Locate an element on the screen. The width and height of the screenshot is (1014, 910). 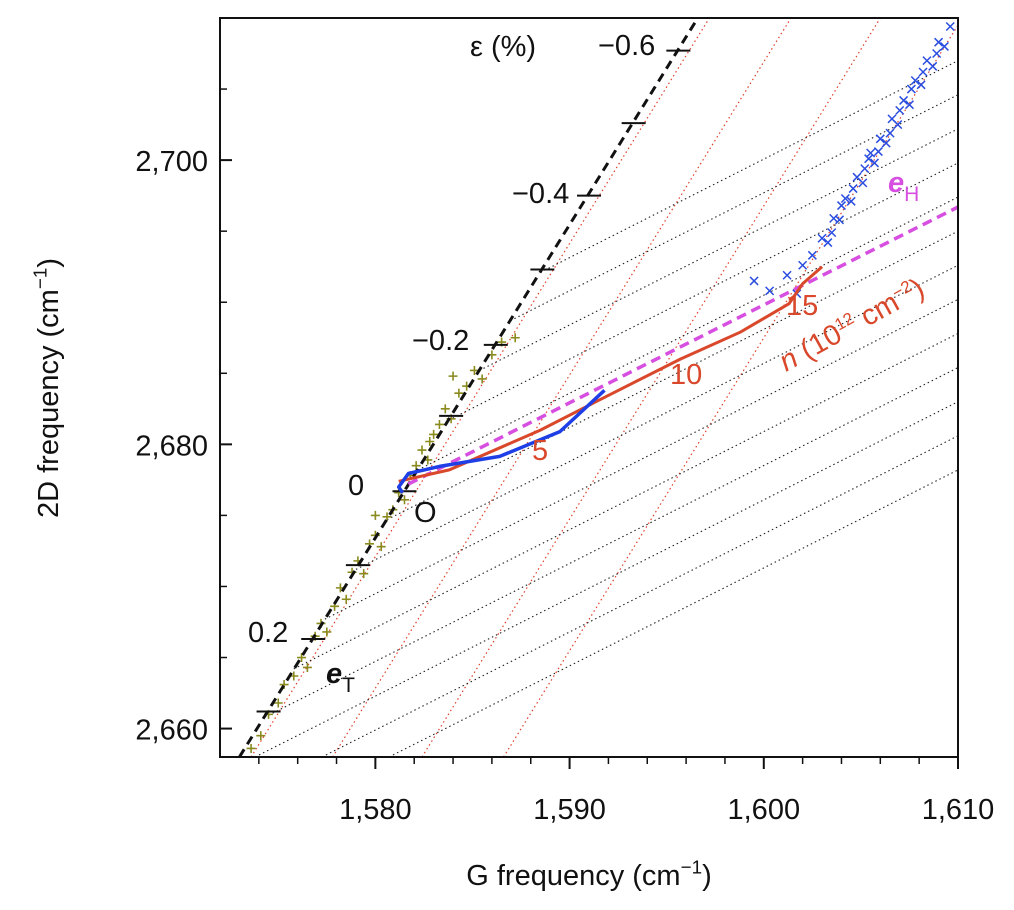
x-tick-label: 1,580 is located at coordinates (375, 810).